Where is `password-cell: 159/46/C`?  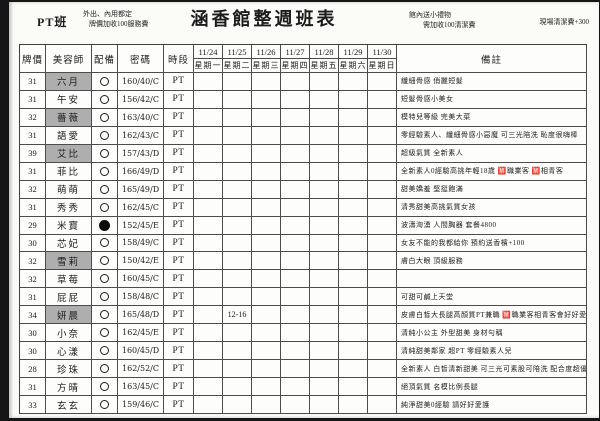 password-cell: 159/46/C is located at coordinates (141, 405).